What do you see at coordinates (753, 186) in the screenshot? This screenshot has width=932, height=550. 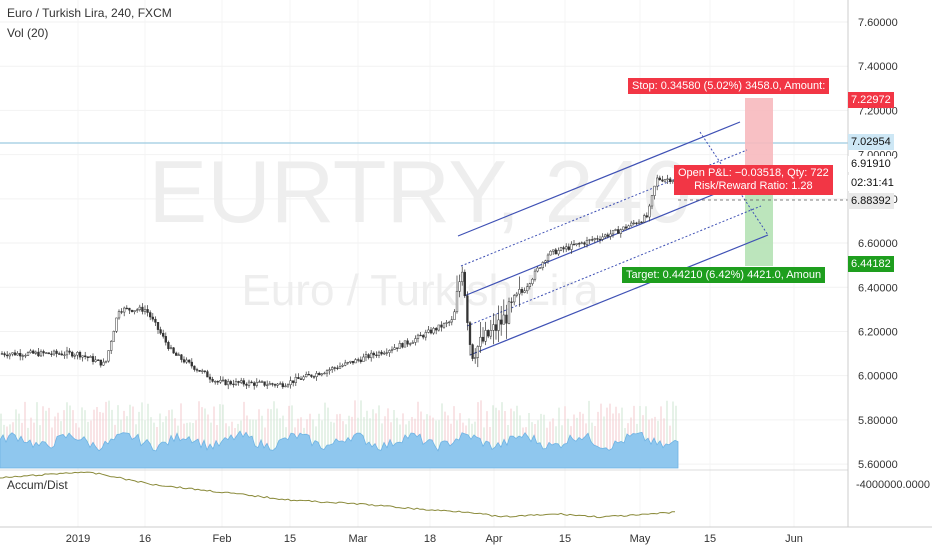 I see `risk-reward-text: Risk/Reward Ratio: 1.28` at bounding box center [753, 186].